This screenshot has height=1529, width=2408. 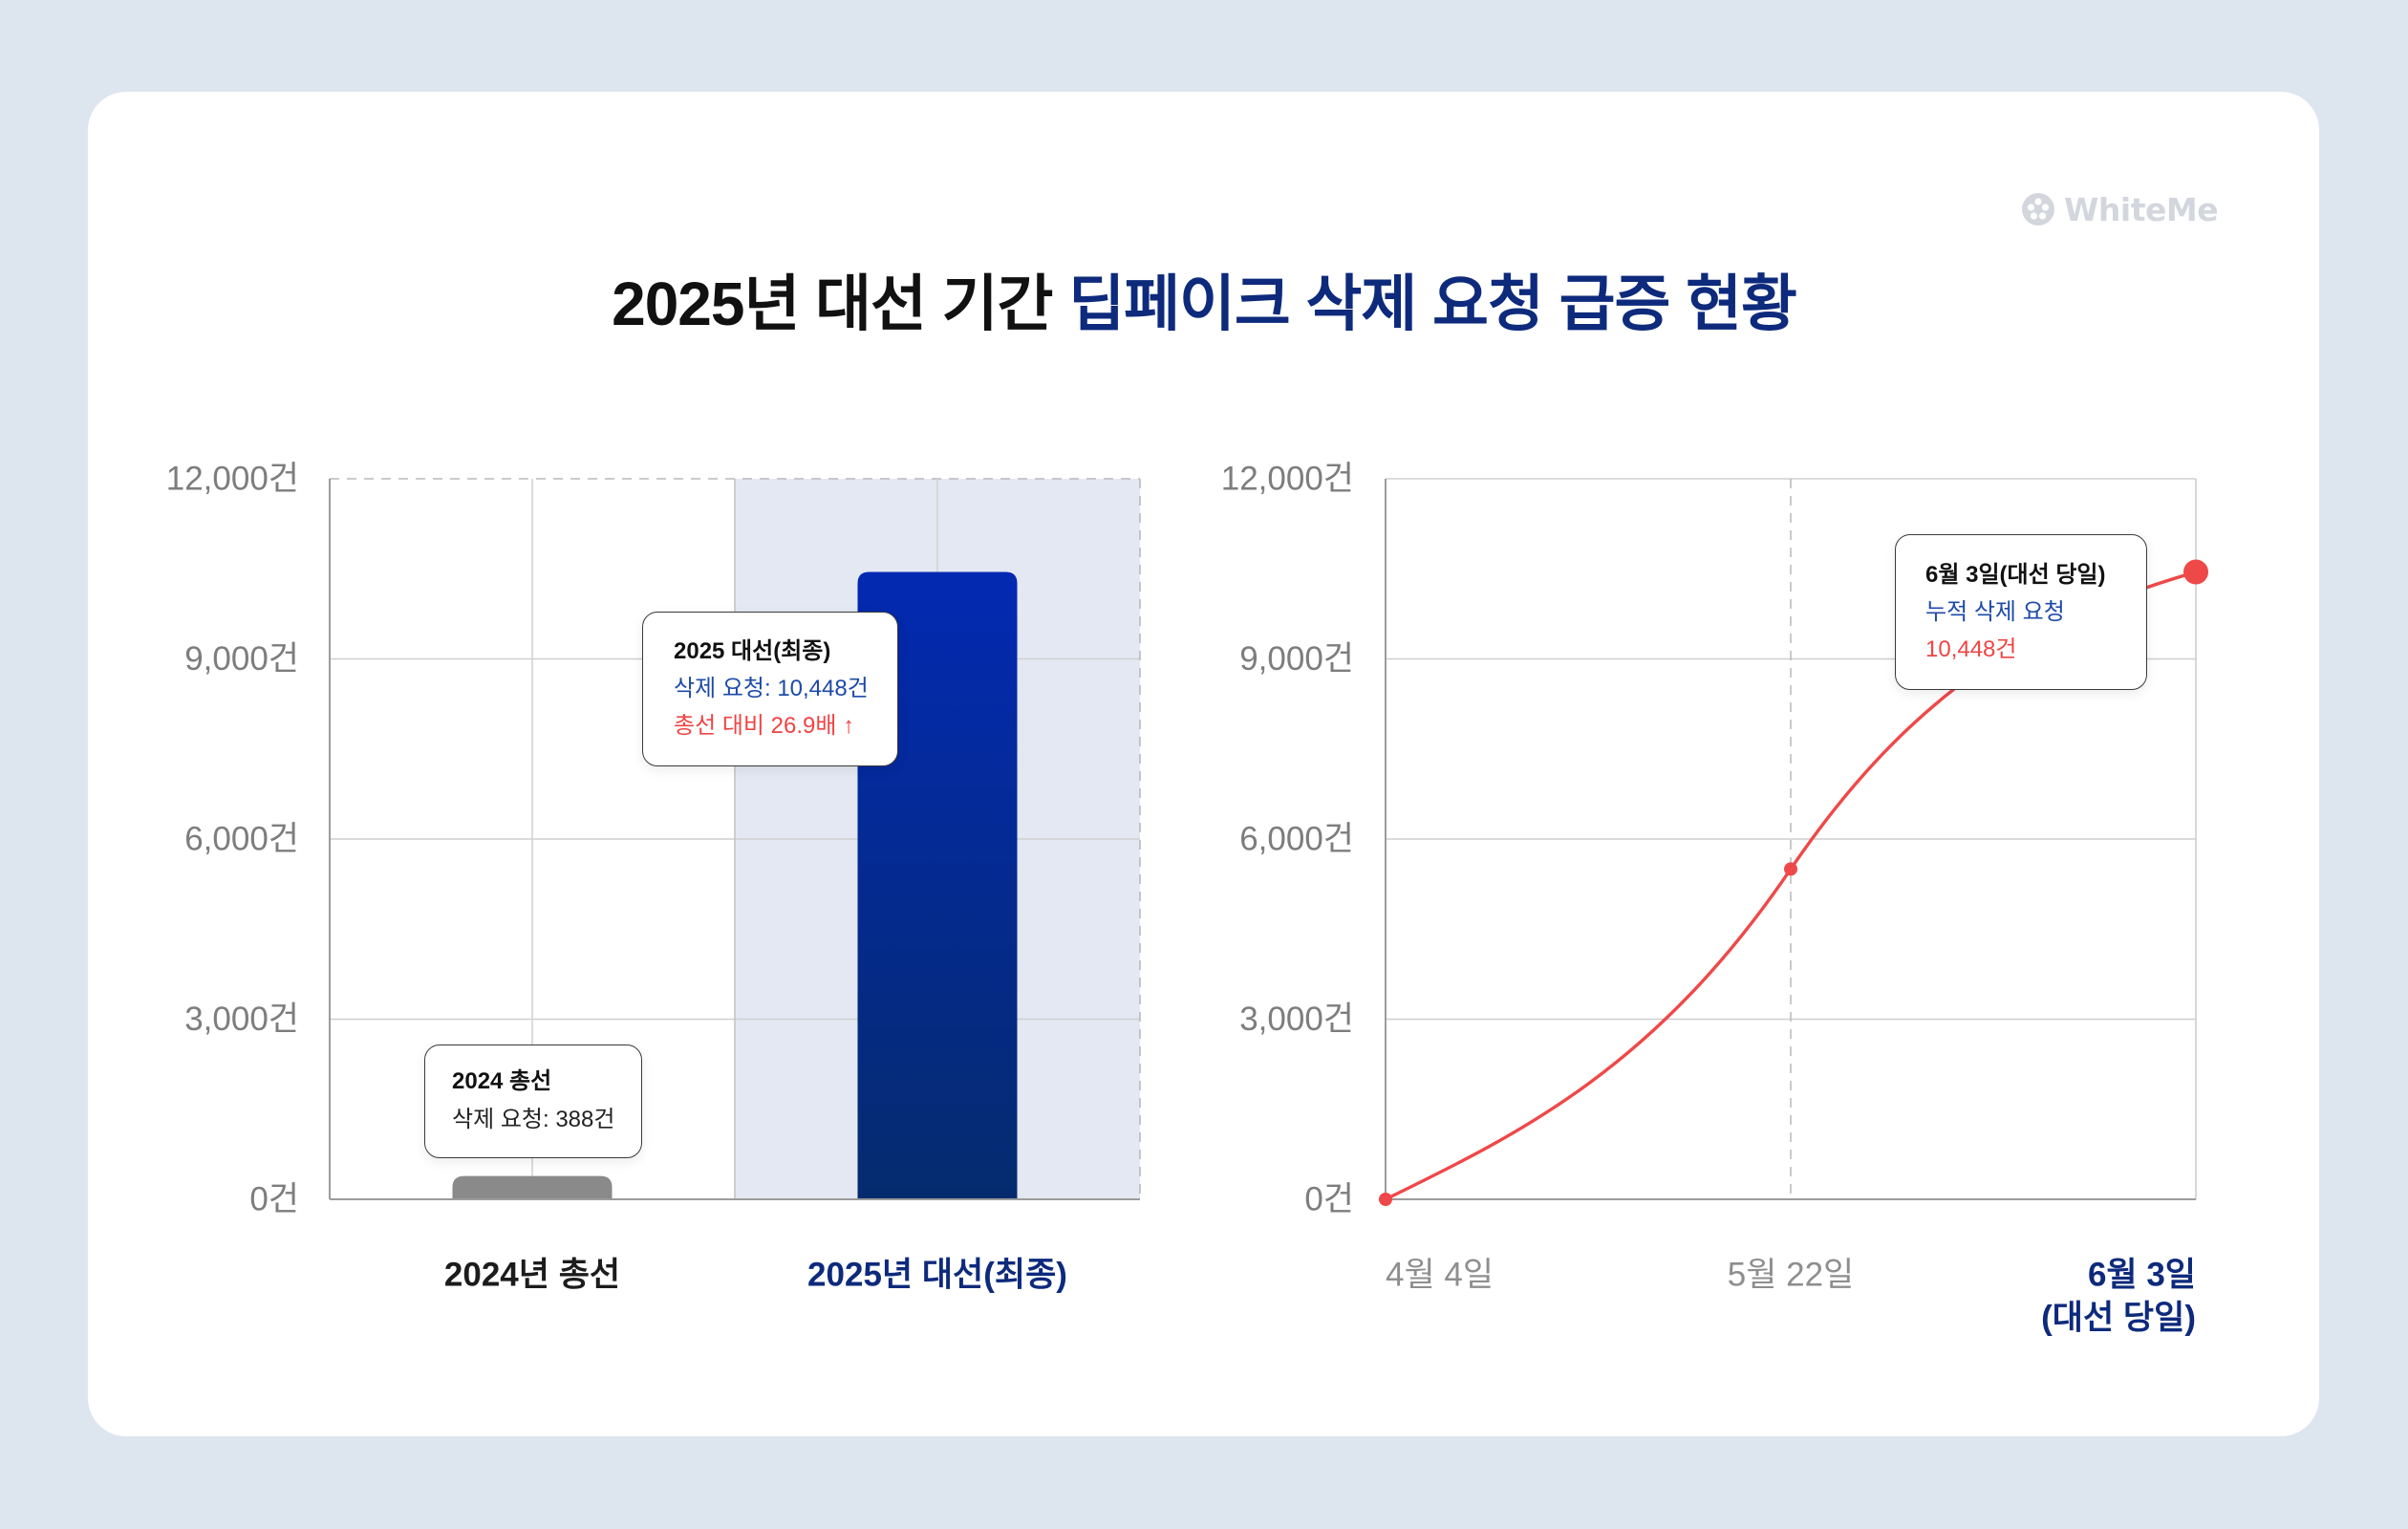 I want to click on annotation-title: 6월 3일(대선 당일), so click(x=2016, y=575).